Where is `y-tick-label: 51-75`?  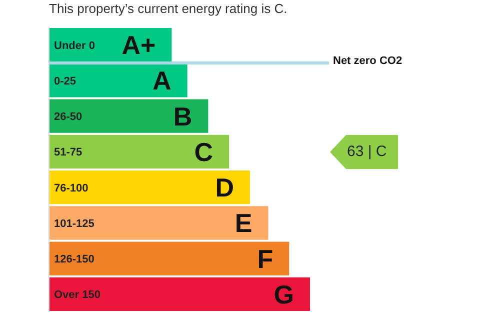 y-tick-label: 51-75 is located at coordinates (68, 152).